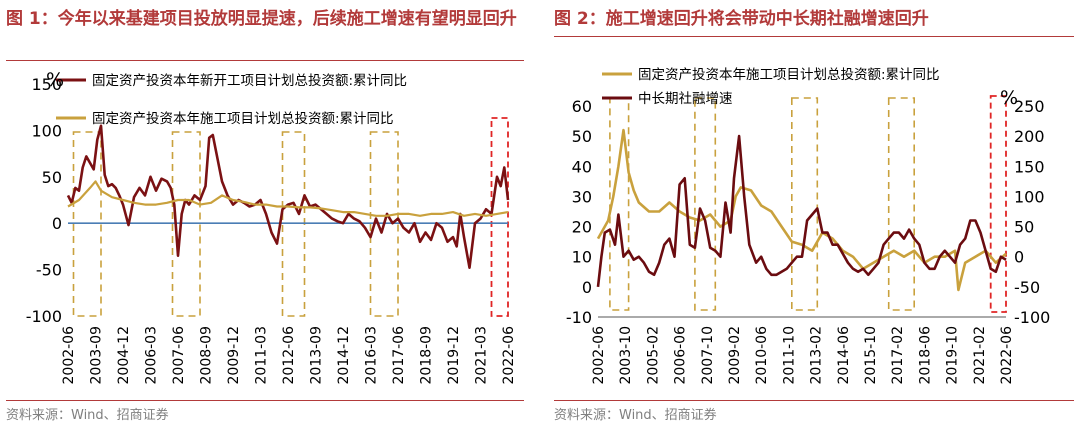 This screenshot has width=1080, height=435. What do you see at coordinates (582, 136) in the screenshot?
I see `y-tick-label-6: 50` at bounding box center [582, 136].